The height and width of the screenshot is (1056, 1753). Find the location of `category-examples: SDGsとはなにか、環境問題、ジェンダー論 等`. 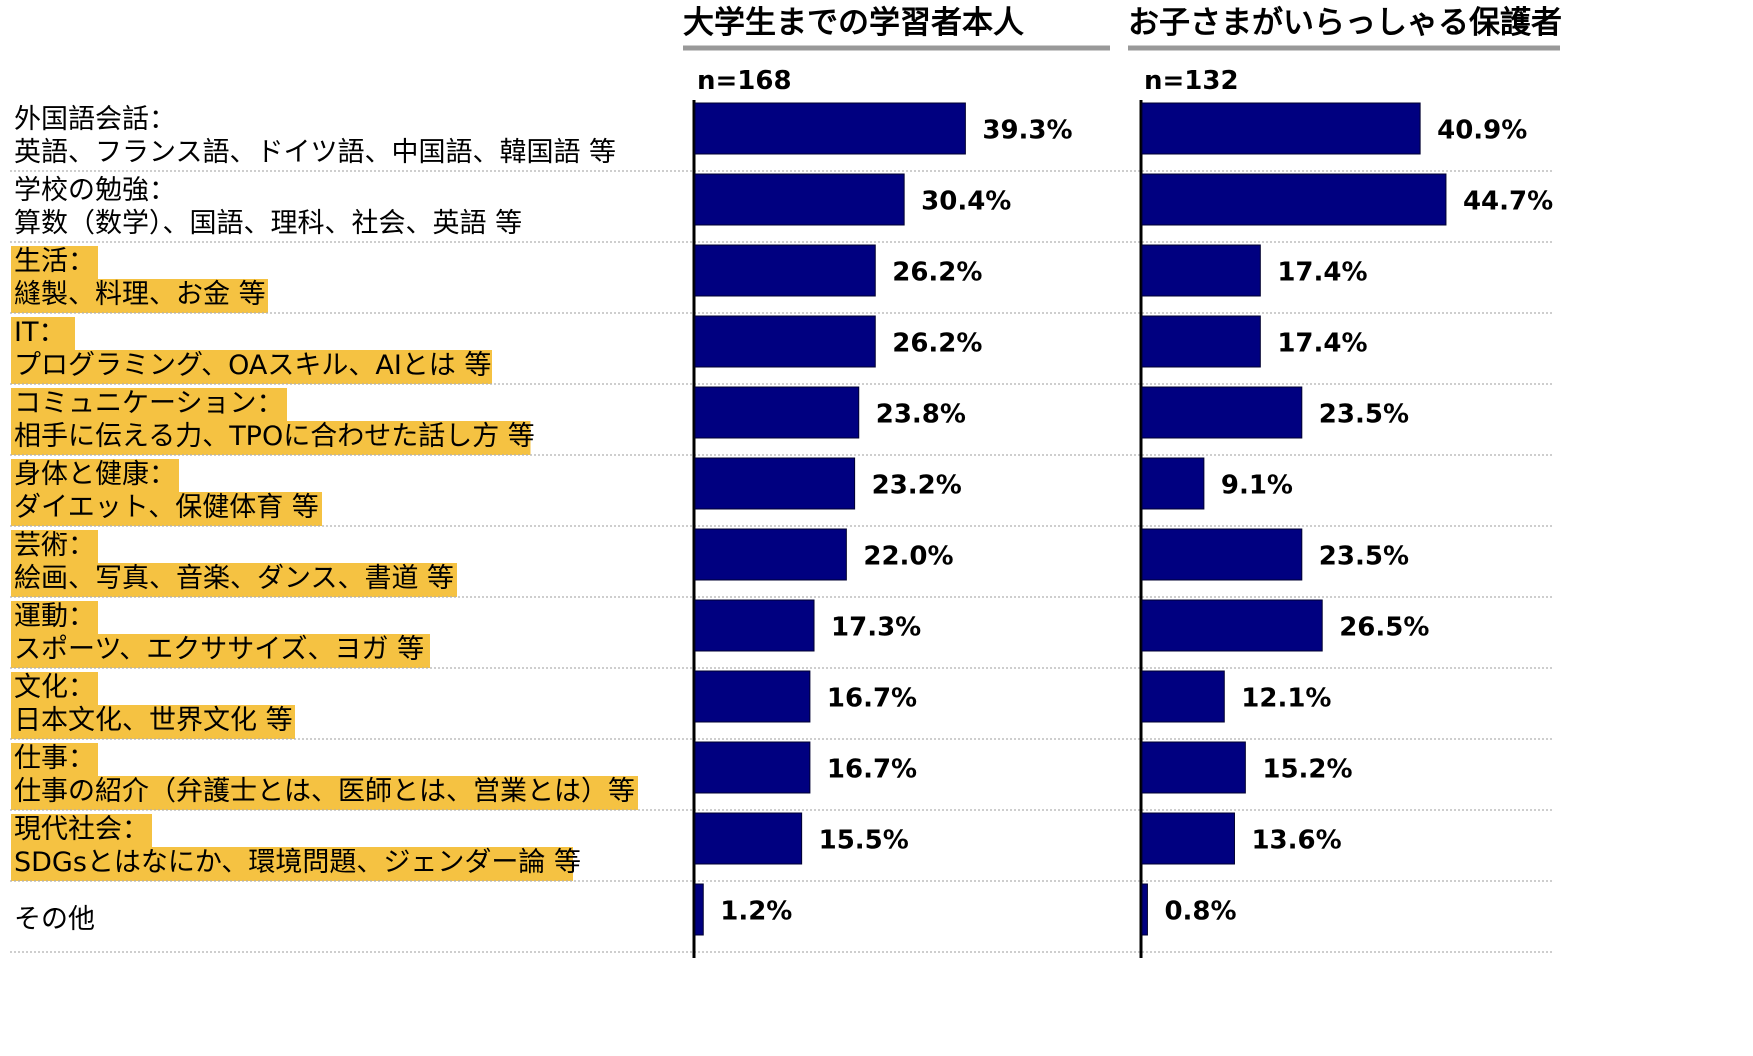

category-examples: SDGsとはなにか、環境問題、ジェンダー論 等 is located at coordinates (297, 862).